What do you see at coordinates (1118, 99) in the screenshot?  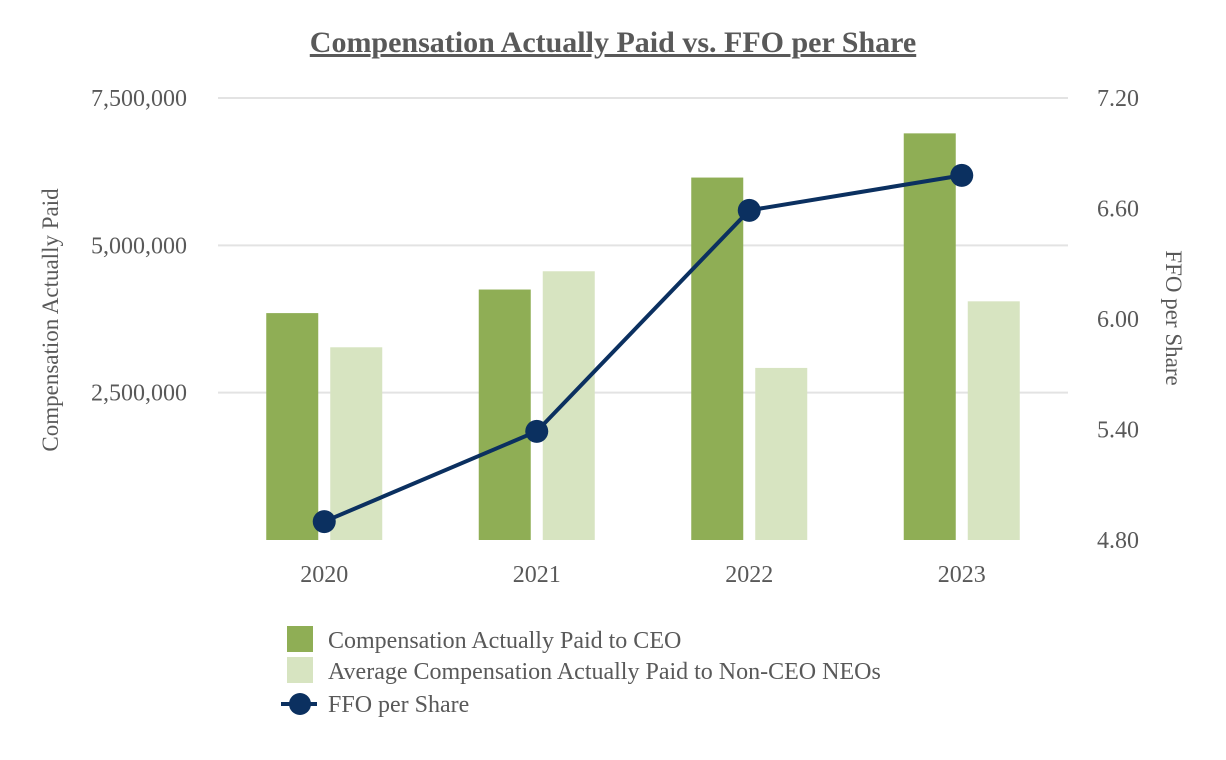 I see `right-tick-label: 7.20` at bounding box center [1118, 99].